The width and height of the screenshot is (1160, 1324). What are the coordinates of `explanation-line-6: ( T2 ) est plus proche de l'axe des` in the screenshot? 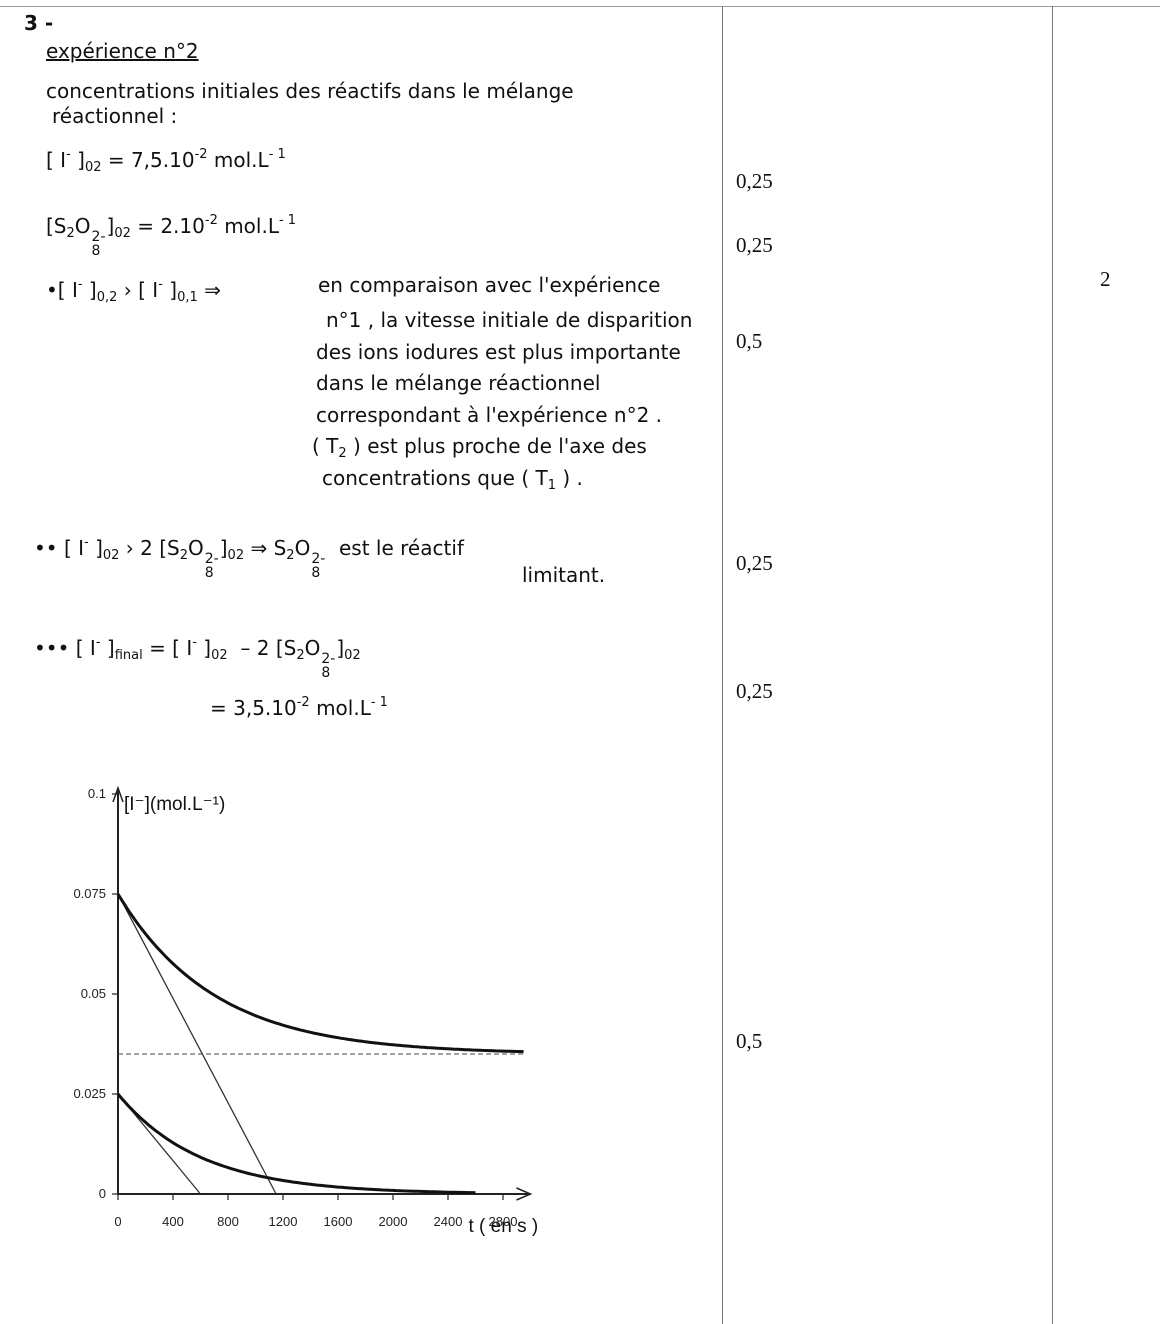 It's located at (479, 447).